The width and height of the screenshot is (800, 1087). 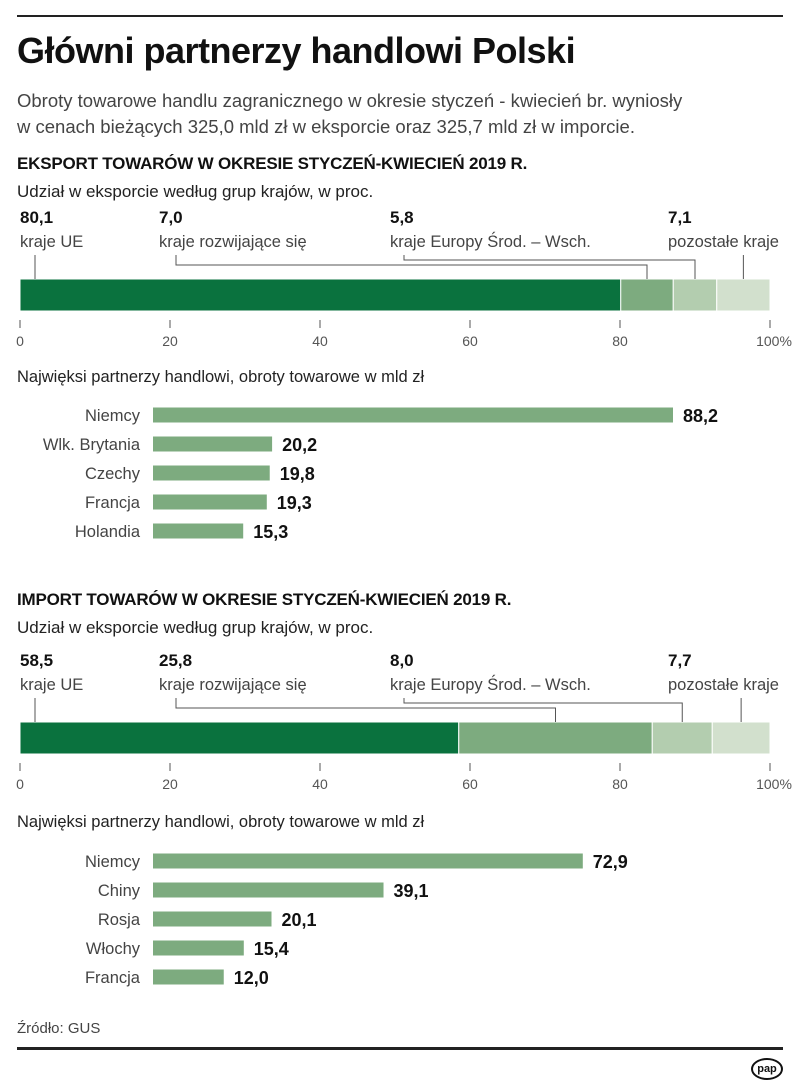 I want to click on import-share-value-label: 58,5, so click(x=36, y=660).